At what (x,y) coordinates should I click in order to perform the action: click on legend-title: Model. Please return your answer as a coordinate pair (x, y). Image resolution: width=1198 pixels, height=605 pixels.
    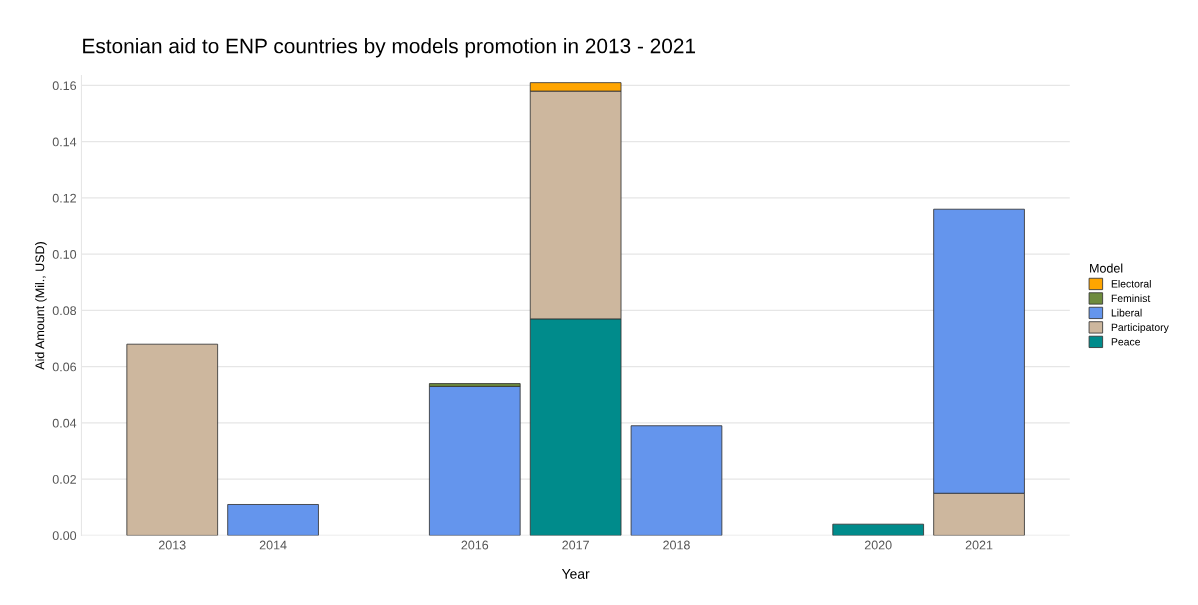
    Looking at the image, I should click on (1106, 268).